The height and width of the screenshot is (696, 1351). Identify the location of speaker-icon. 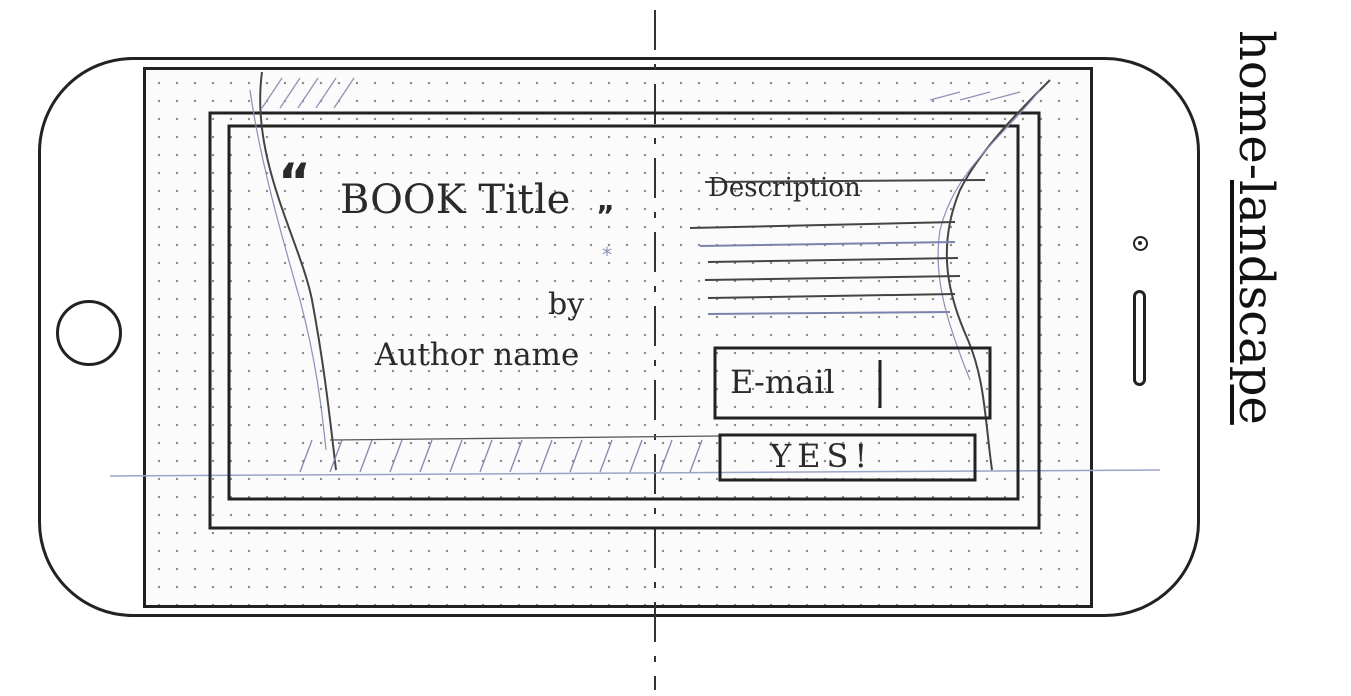
(1139, 338).